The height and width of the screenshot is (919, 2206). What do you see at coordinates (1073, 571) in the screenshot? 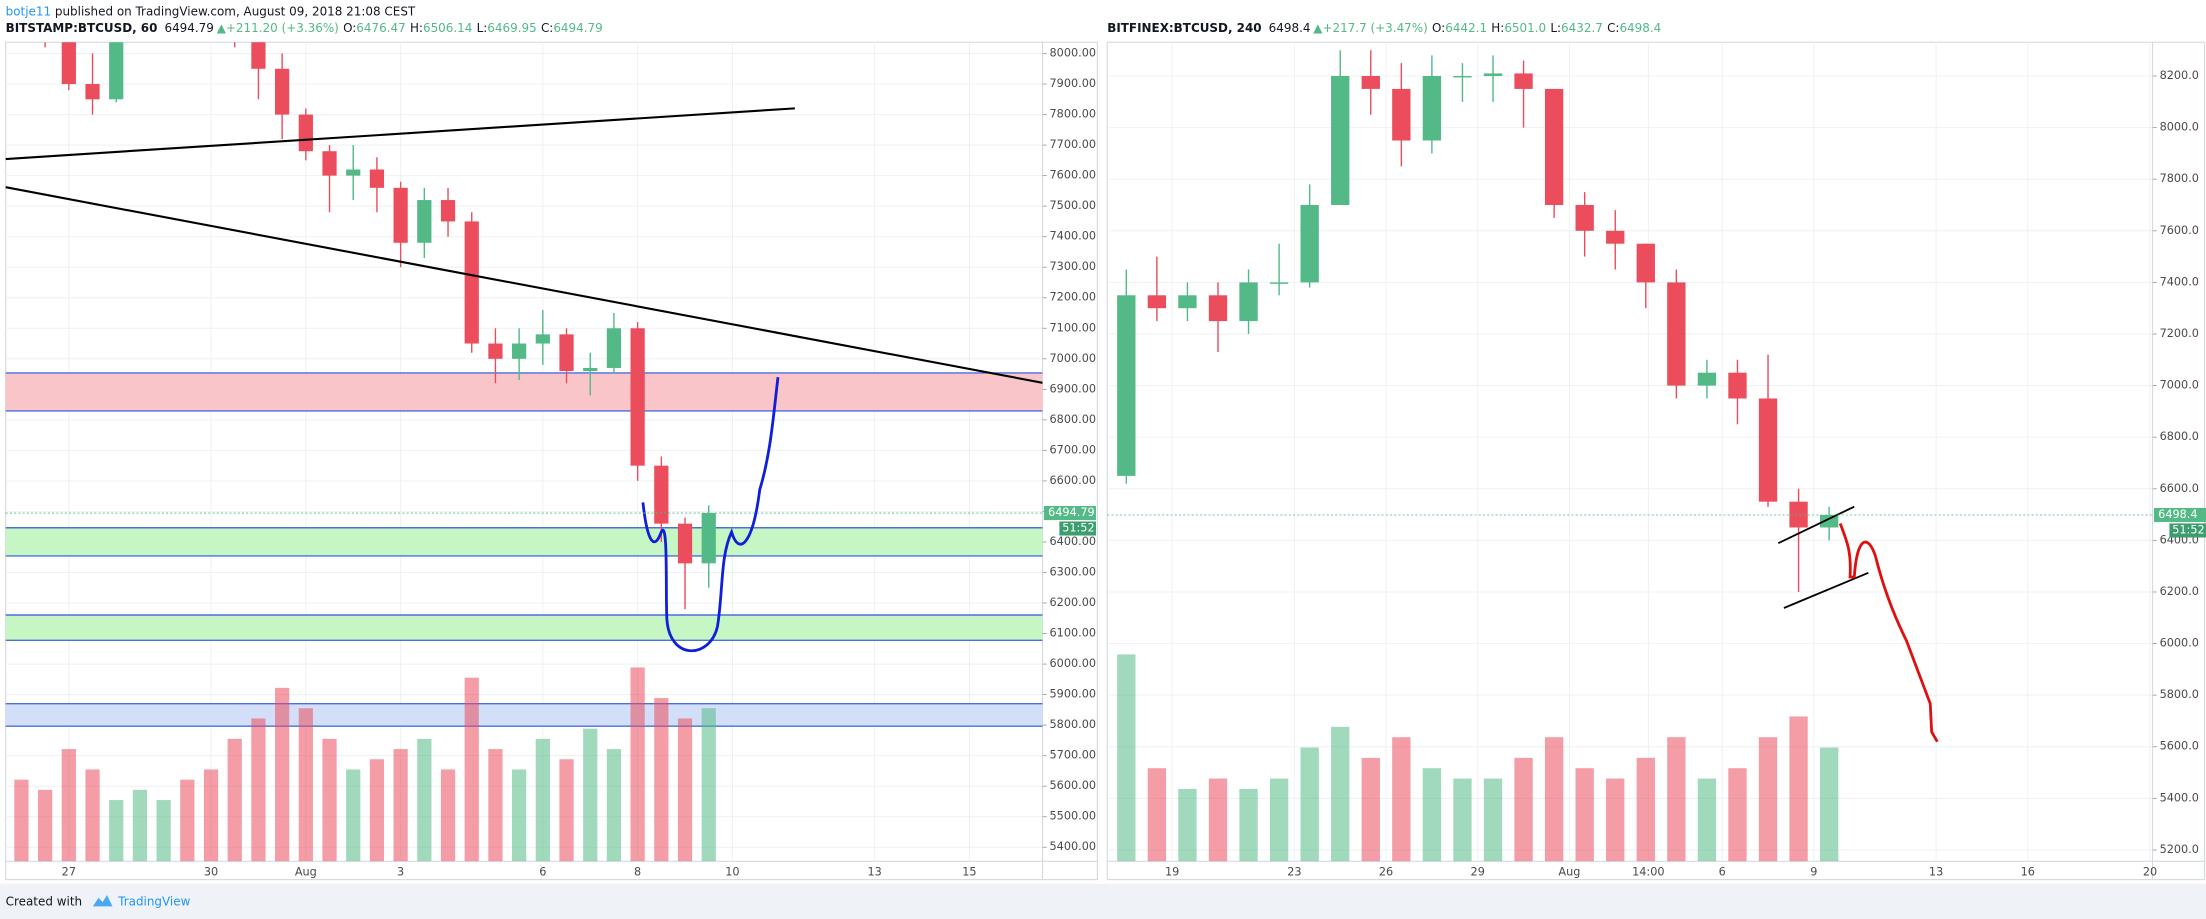
I see `y-tick-label: 6300.00` at bounding box center [1073, 571].